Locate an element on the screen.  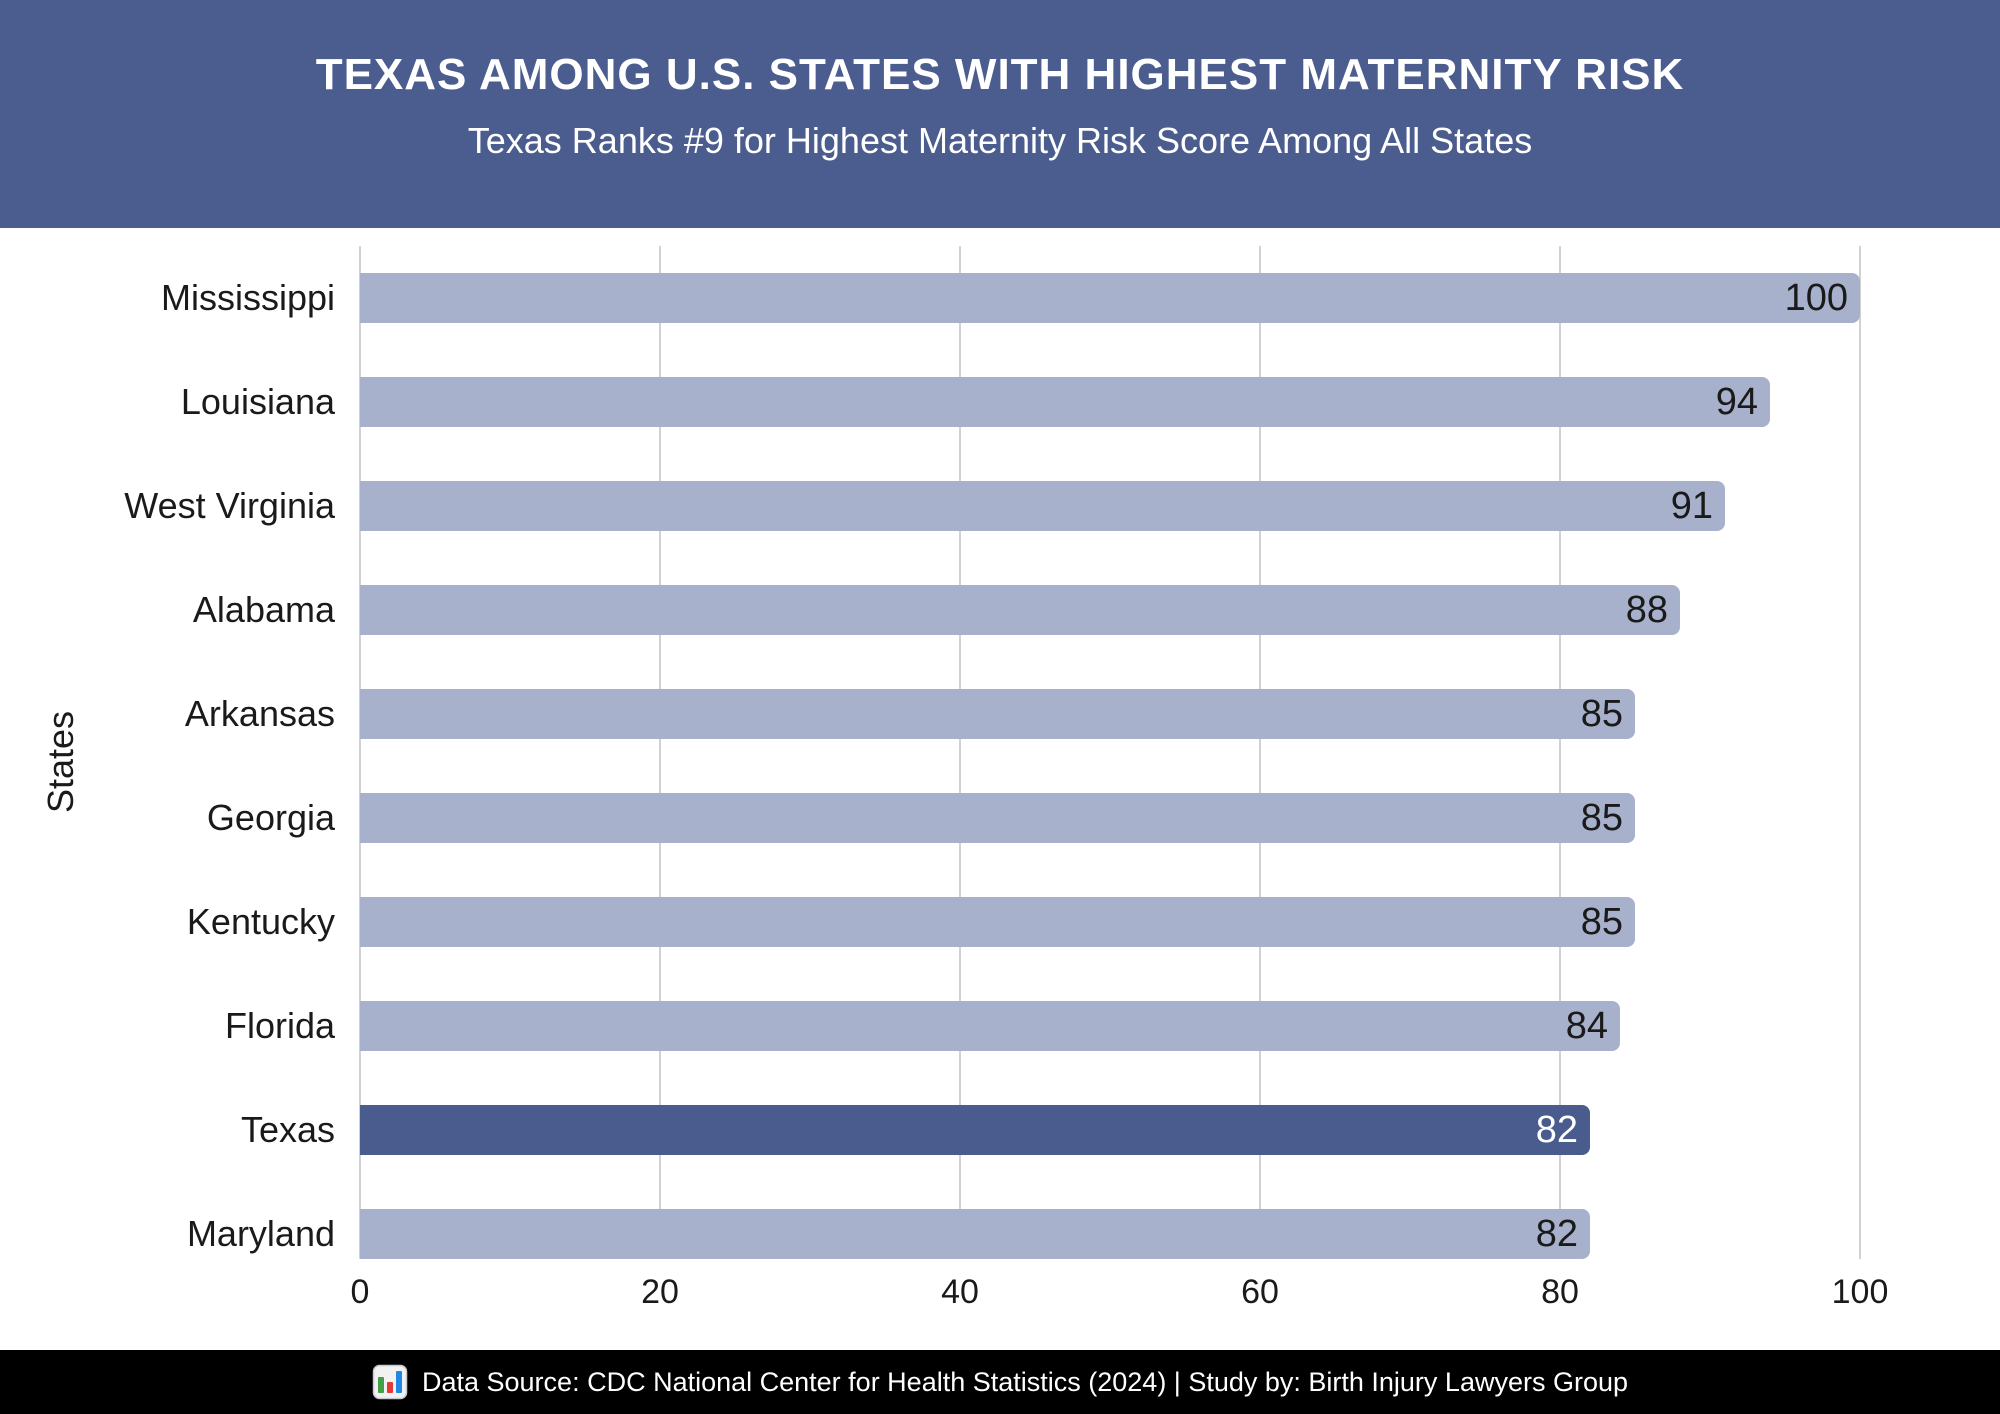
bar-chart-emoji-icon is located at coordinates (390, 1382).